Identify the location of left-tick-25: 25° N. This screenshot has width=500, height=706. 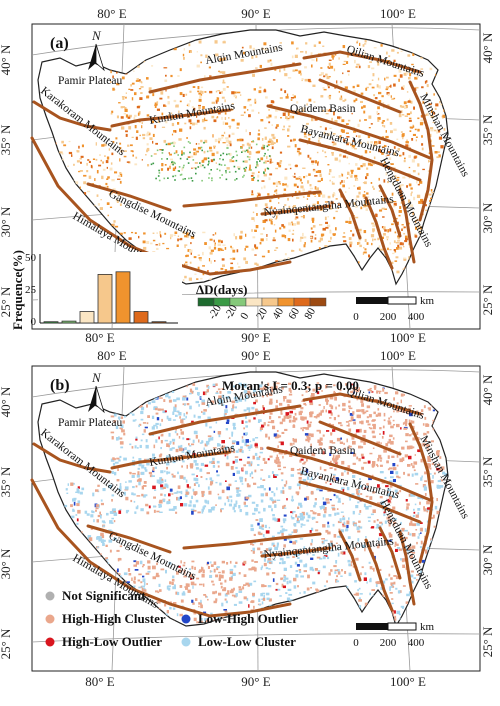
(6, 301).